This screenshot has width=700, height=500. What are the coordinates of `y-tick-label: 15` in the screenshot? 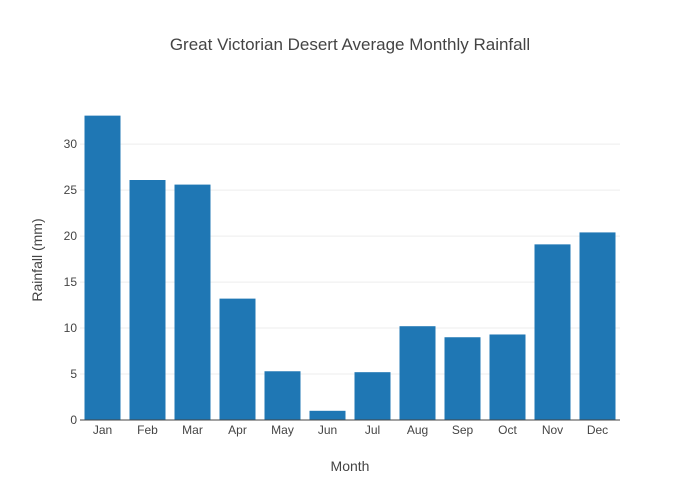 It's located at (71, 282).